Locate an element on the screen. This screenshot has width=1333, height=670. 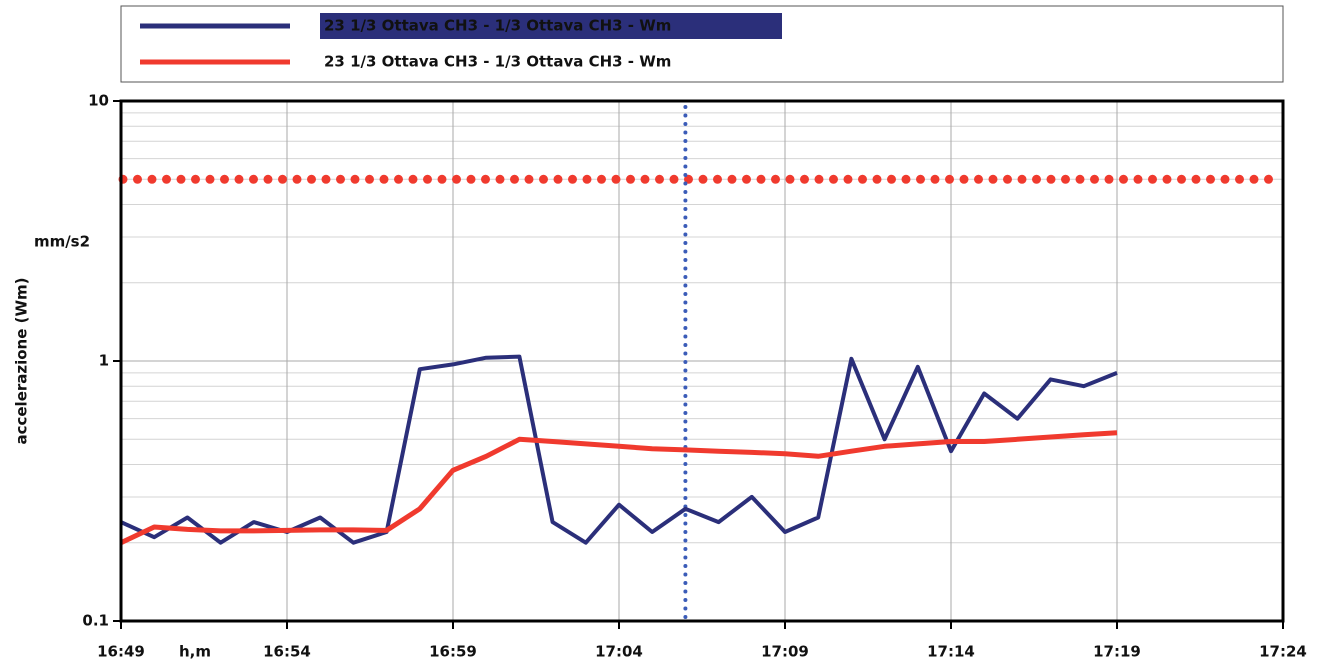
x-tick-label: 17:19 is located at coordinates (1117, 652).